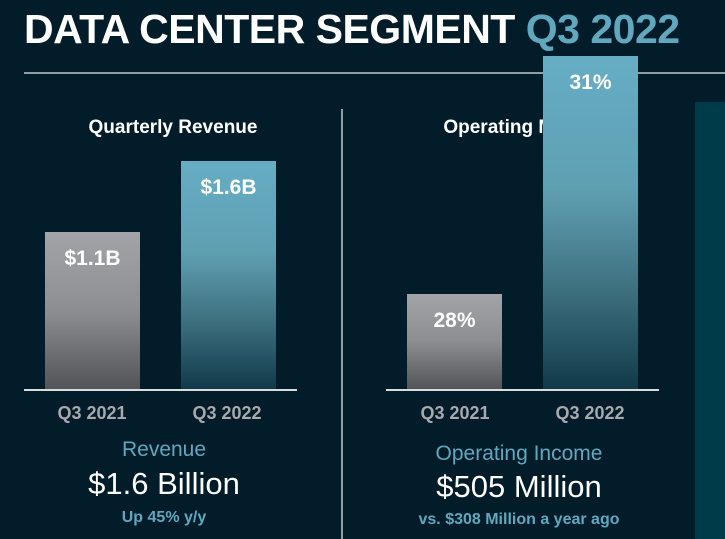 This screenshot has width=725, height=539. What do you see at coordinates (269, 29) in the screenshot?
I see `page-title-main: DATA CENTER SEGMENT` at bounding box center [269, 29].